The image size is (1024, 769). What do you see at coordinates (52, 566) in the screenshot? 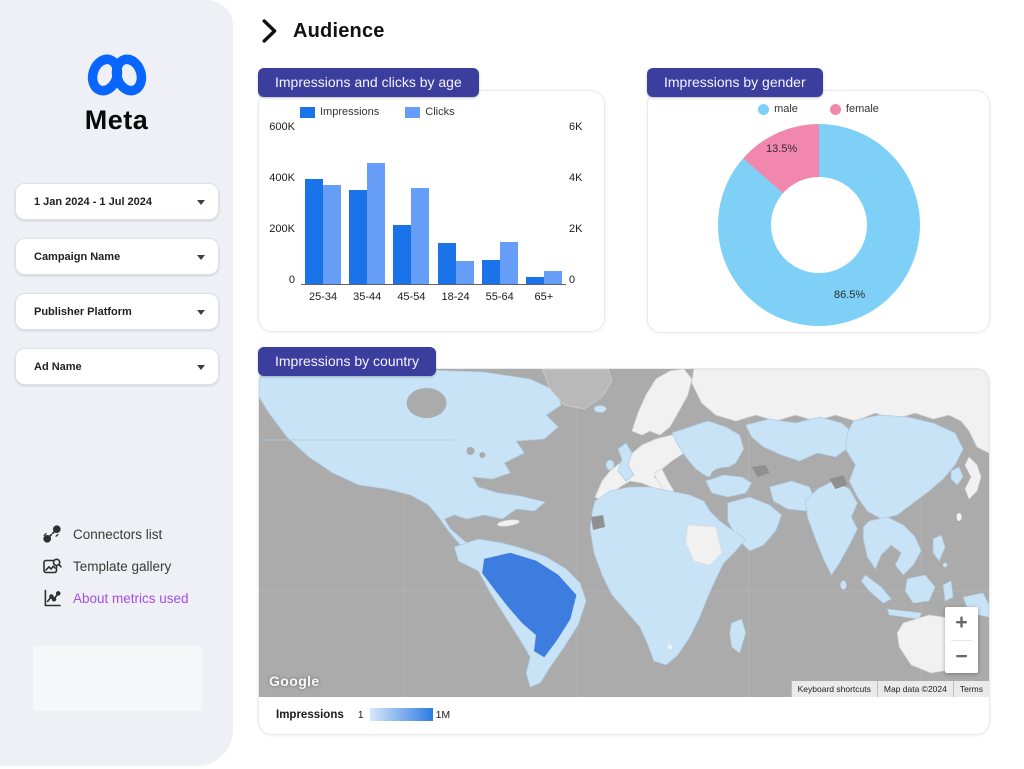
I see `template-gallery-icon` at bounding box center [52, 566].